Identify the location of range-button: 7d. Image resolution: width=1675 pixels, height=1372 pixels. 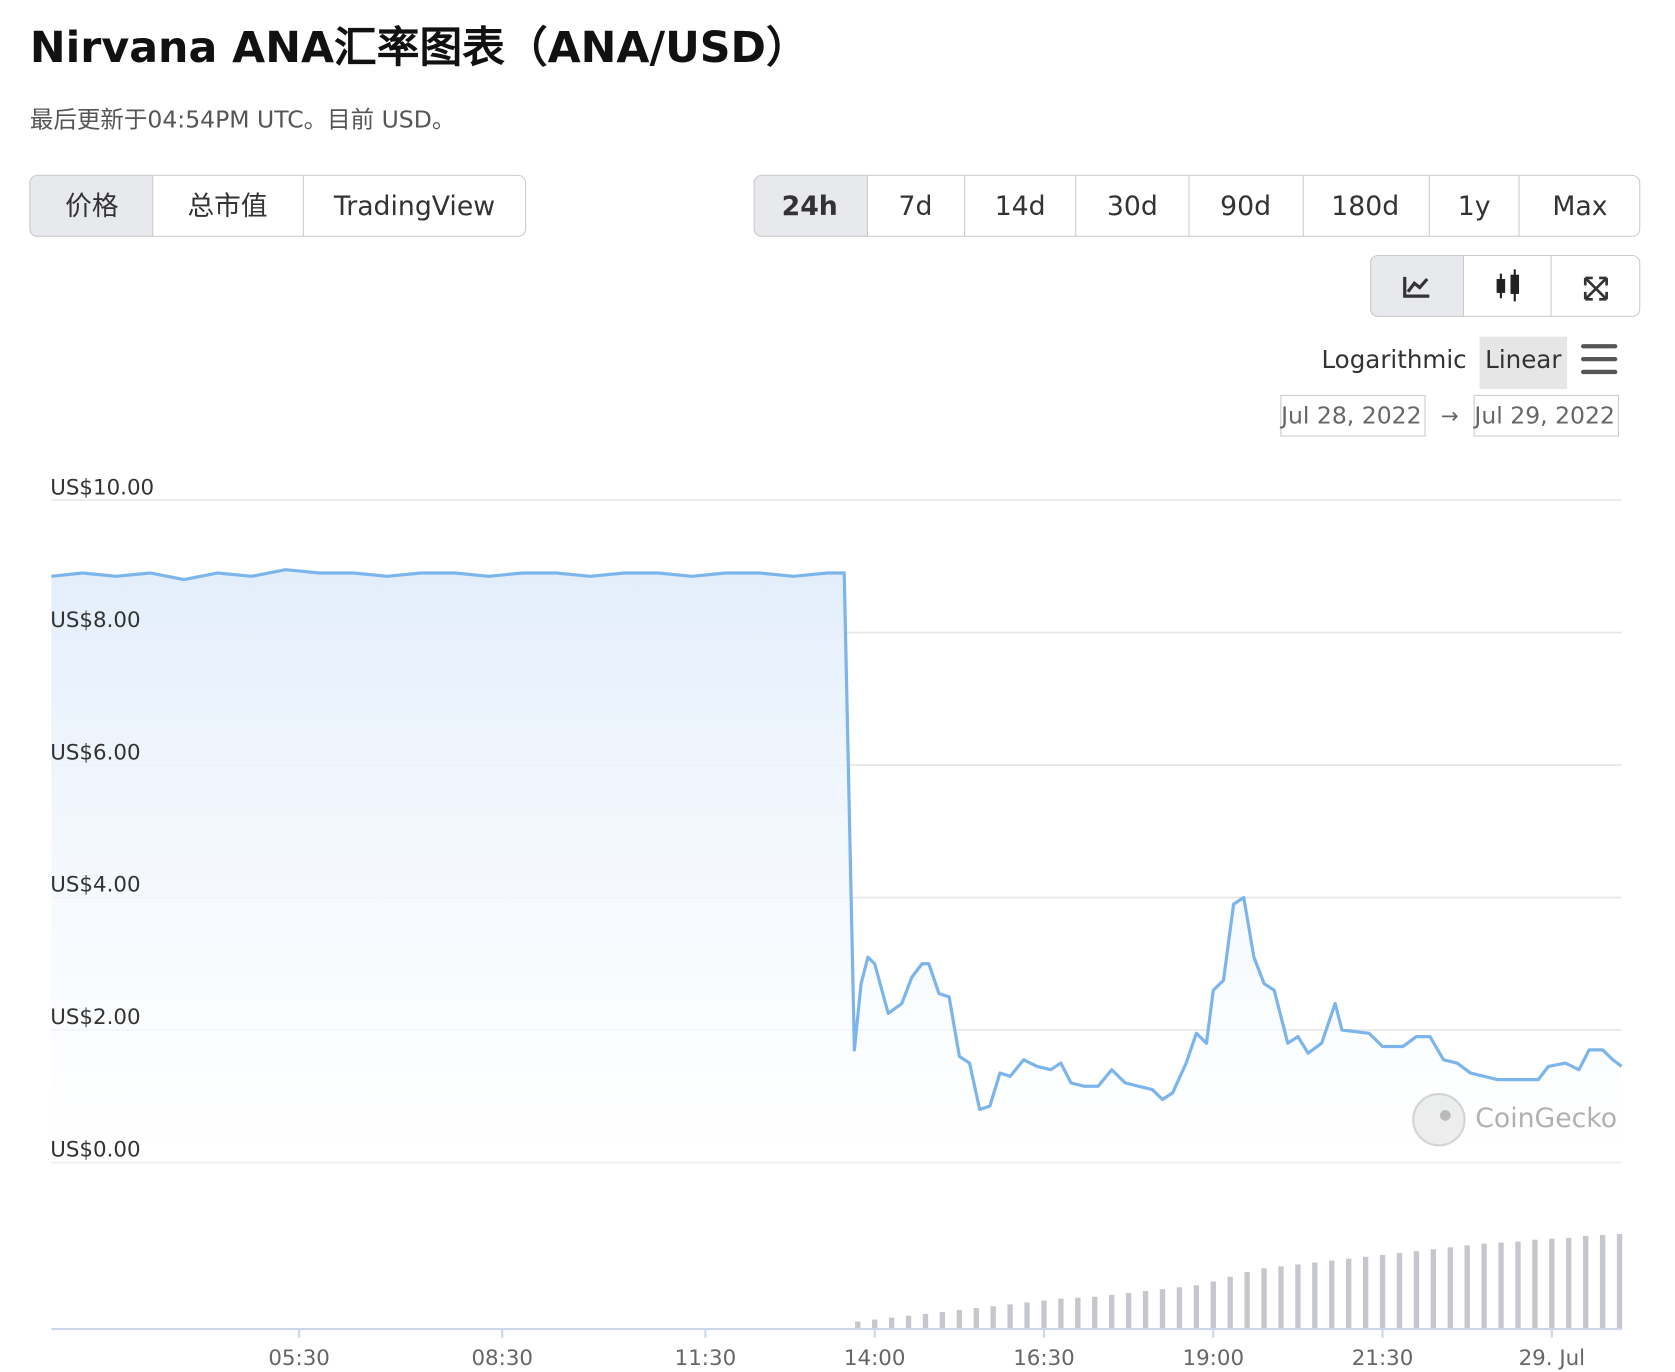
(916, 206).